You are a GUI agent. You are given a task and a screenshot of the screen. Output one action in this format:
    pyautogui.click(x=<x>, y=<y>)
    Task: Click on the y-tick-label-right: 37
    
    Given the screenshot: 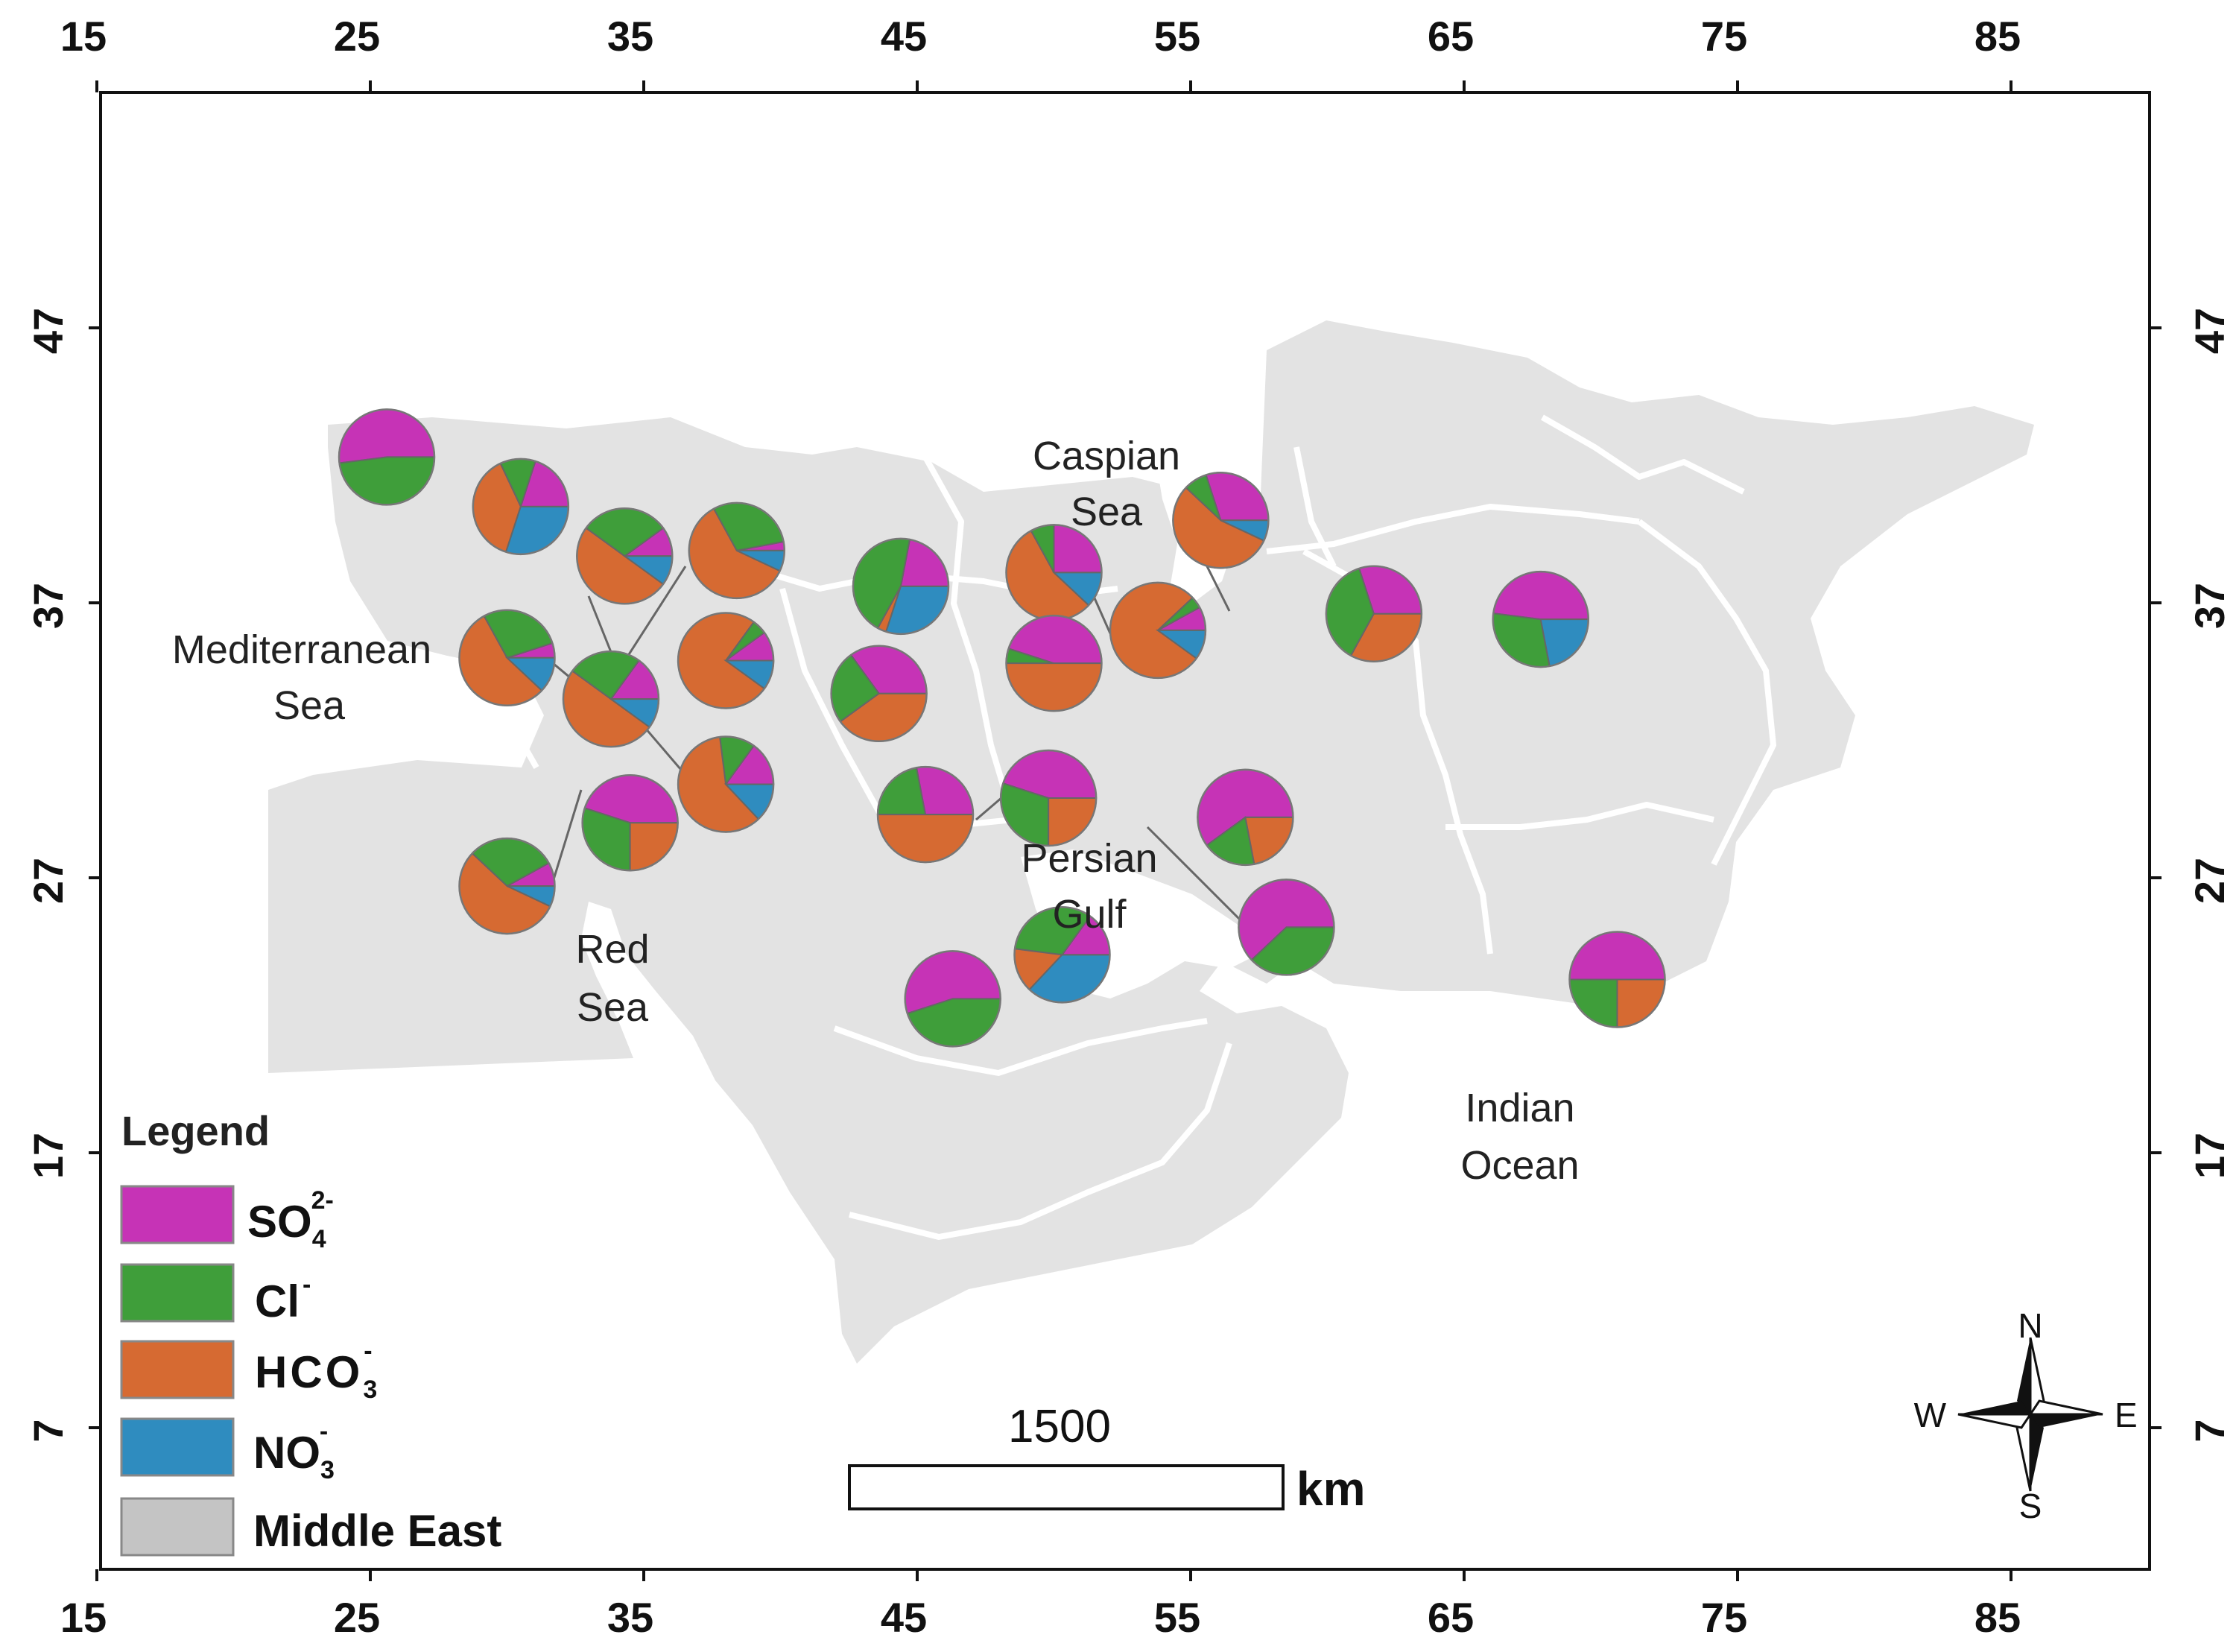 What is the action you would take?
    pyautogui.click(x=2209, y=606)
    